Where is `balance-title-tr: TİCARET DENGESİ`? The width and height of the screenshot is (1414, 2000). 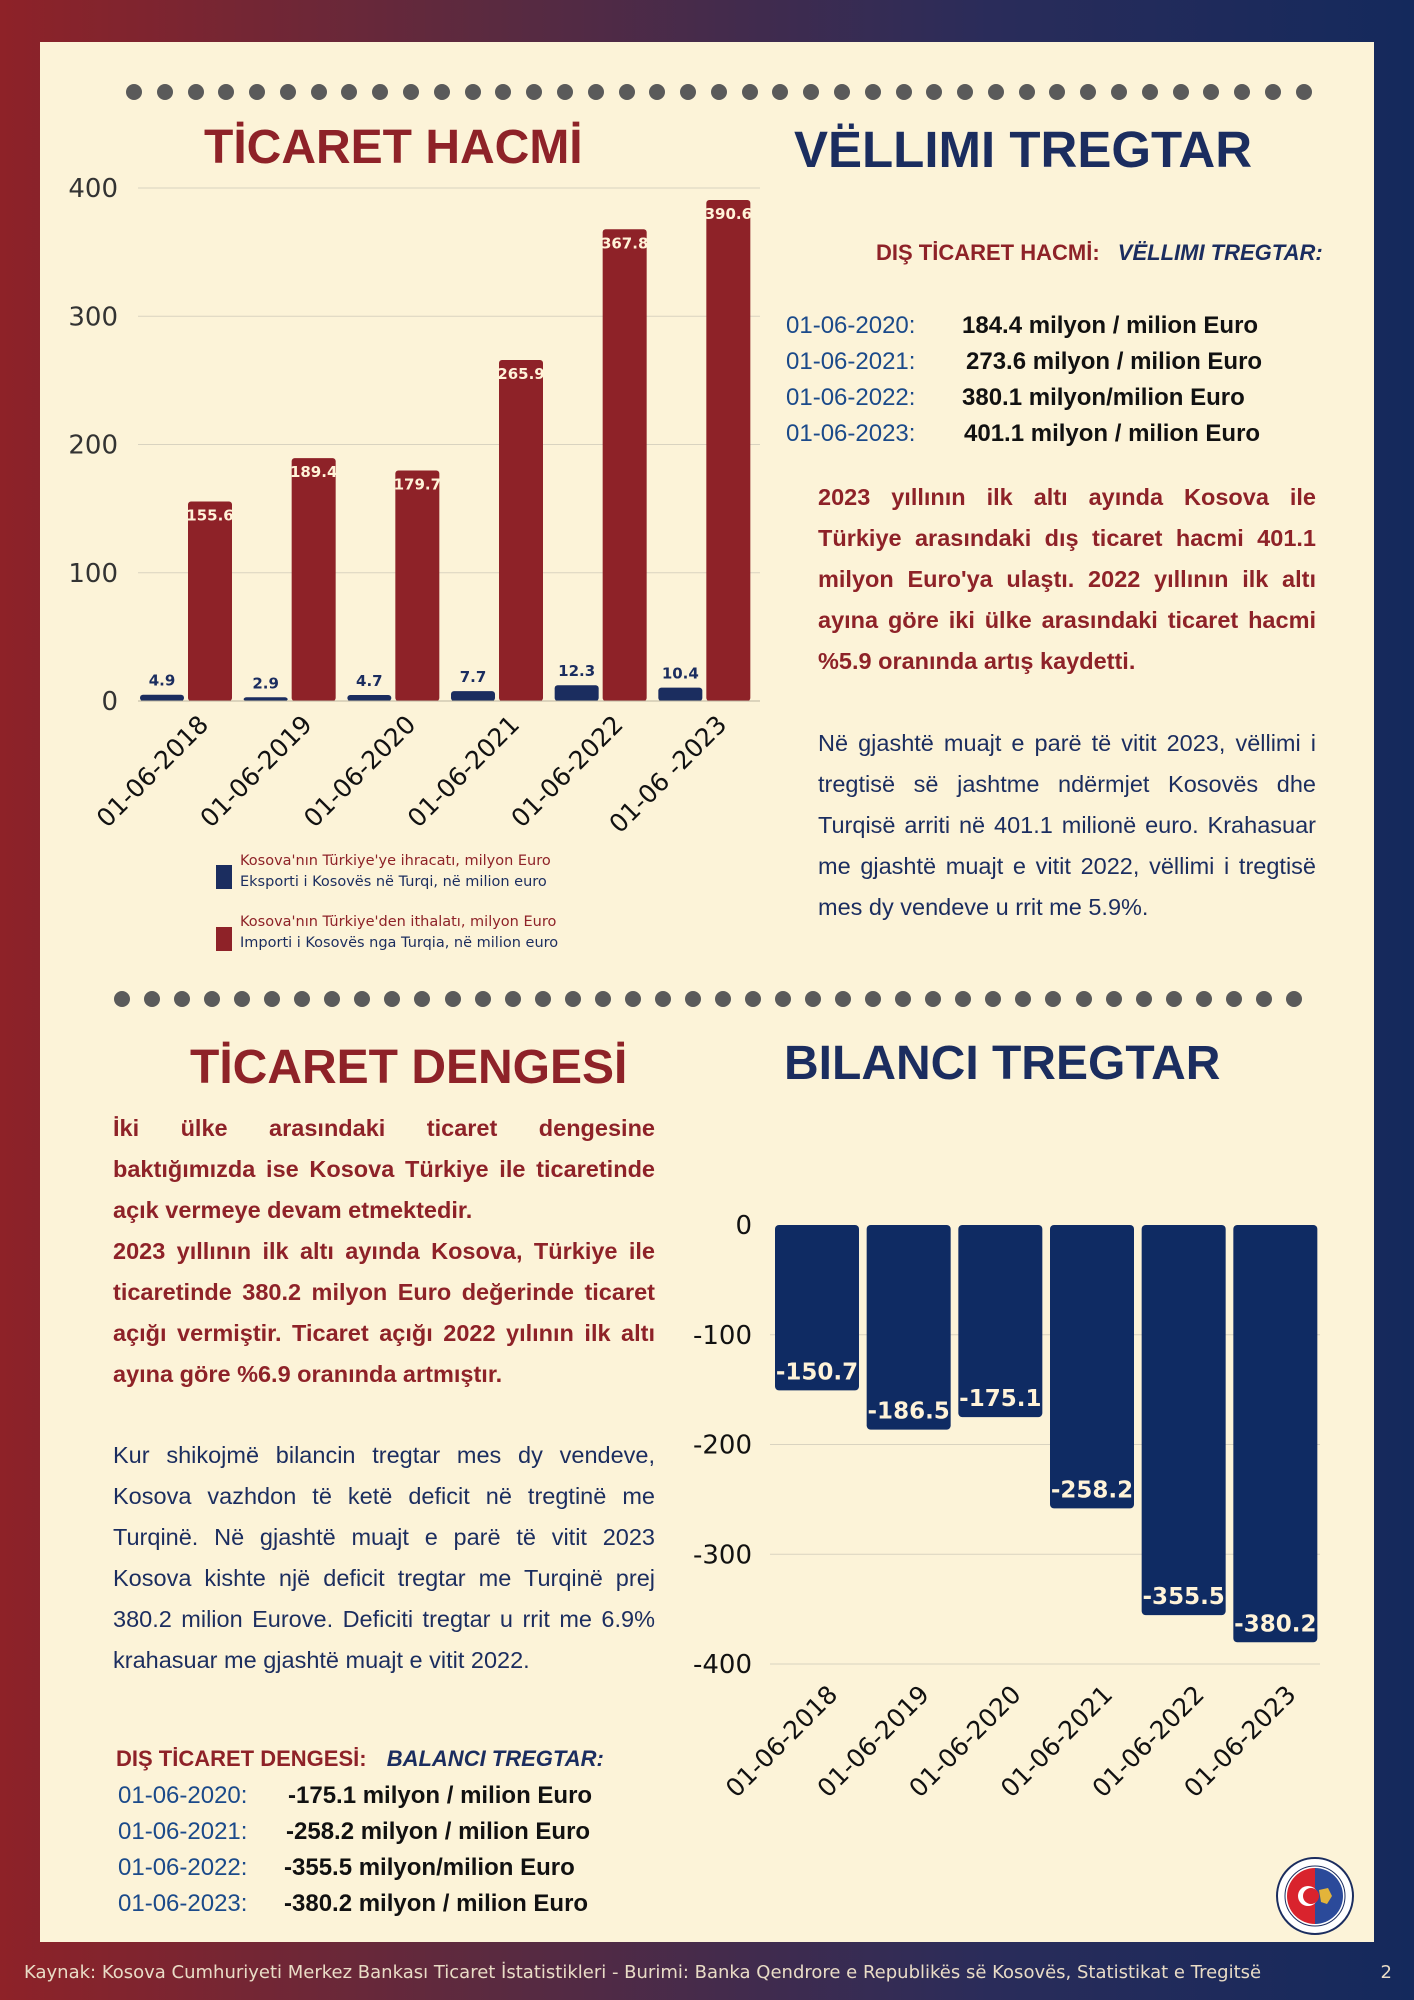
balance-title-tr: TİCARET DENGESİ is located at coordinates (409, 1067).